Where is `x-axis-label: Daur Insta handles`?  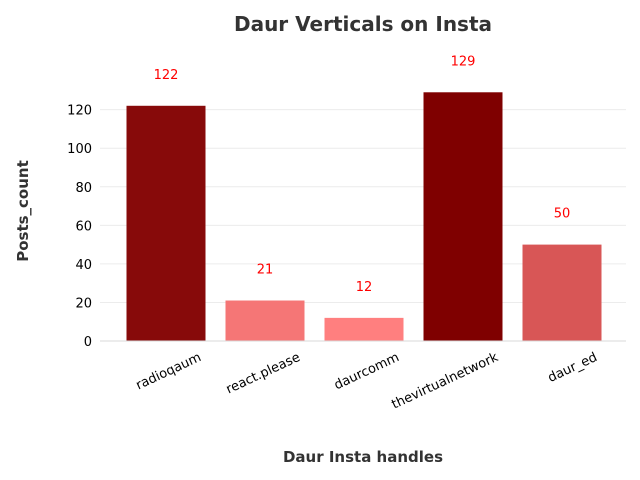
x-axis-label: Daur Insta handles is located at coordinates (363, 457).